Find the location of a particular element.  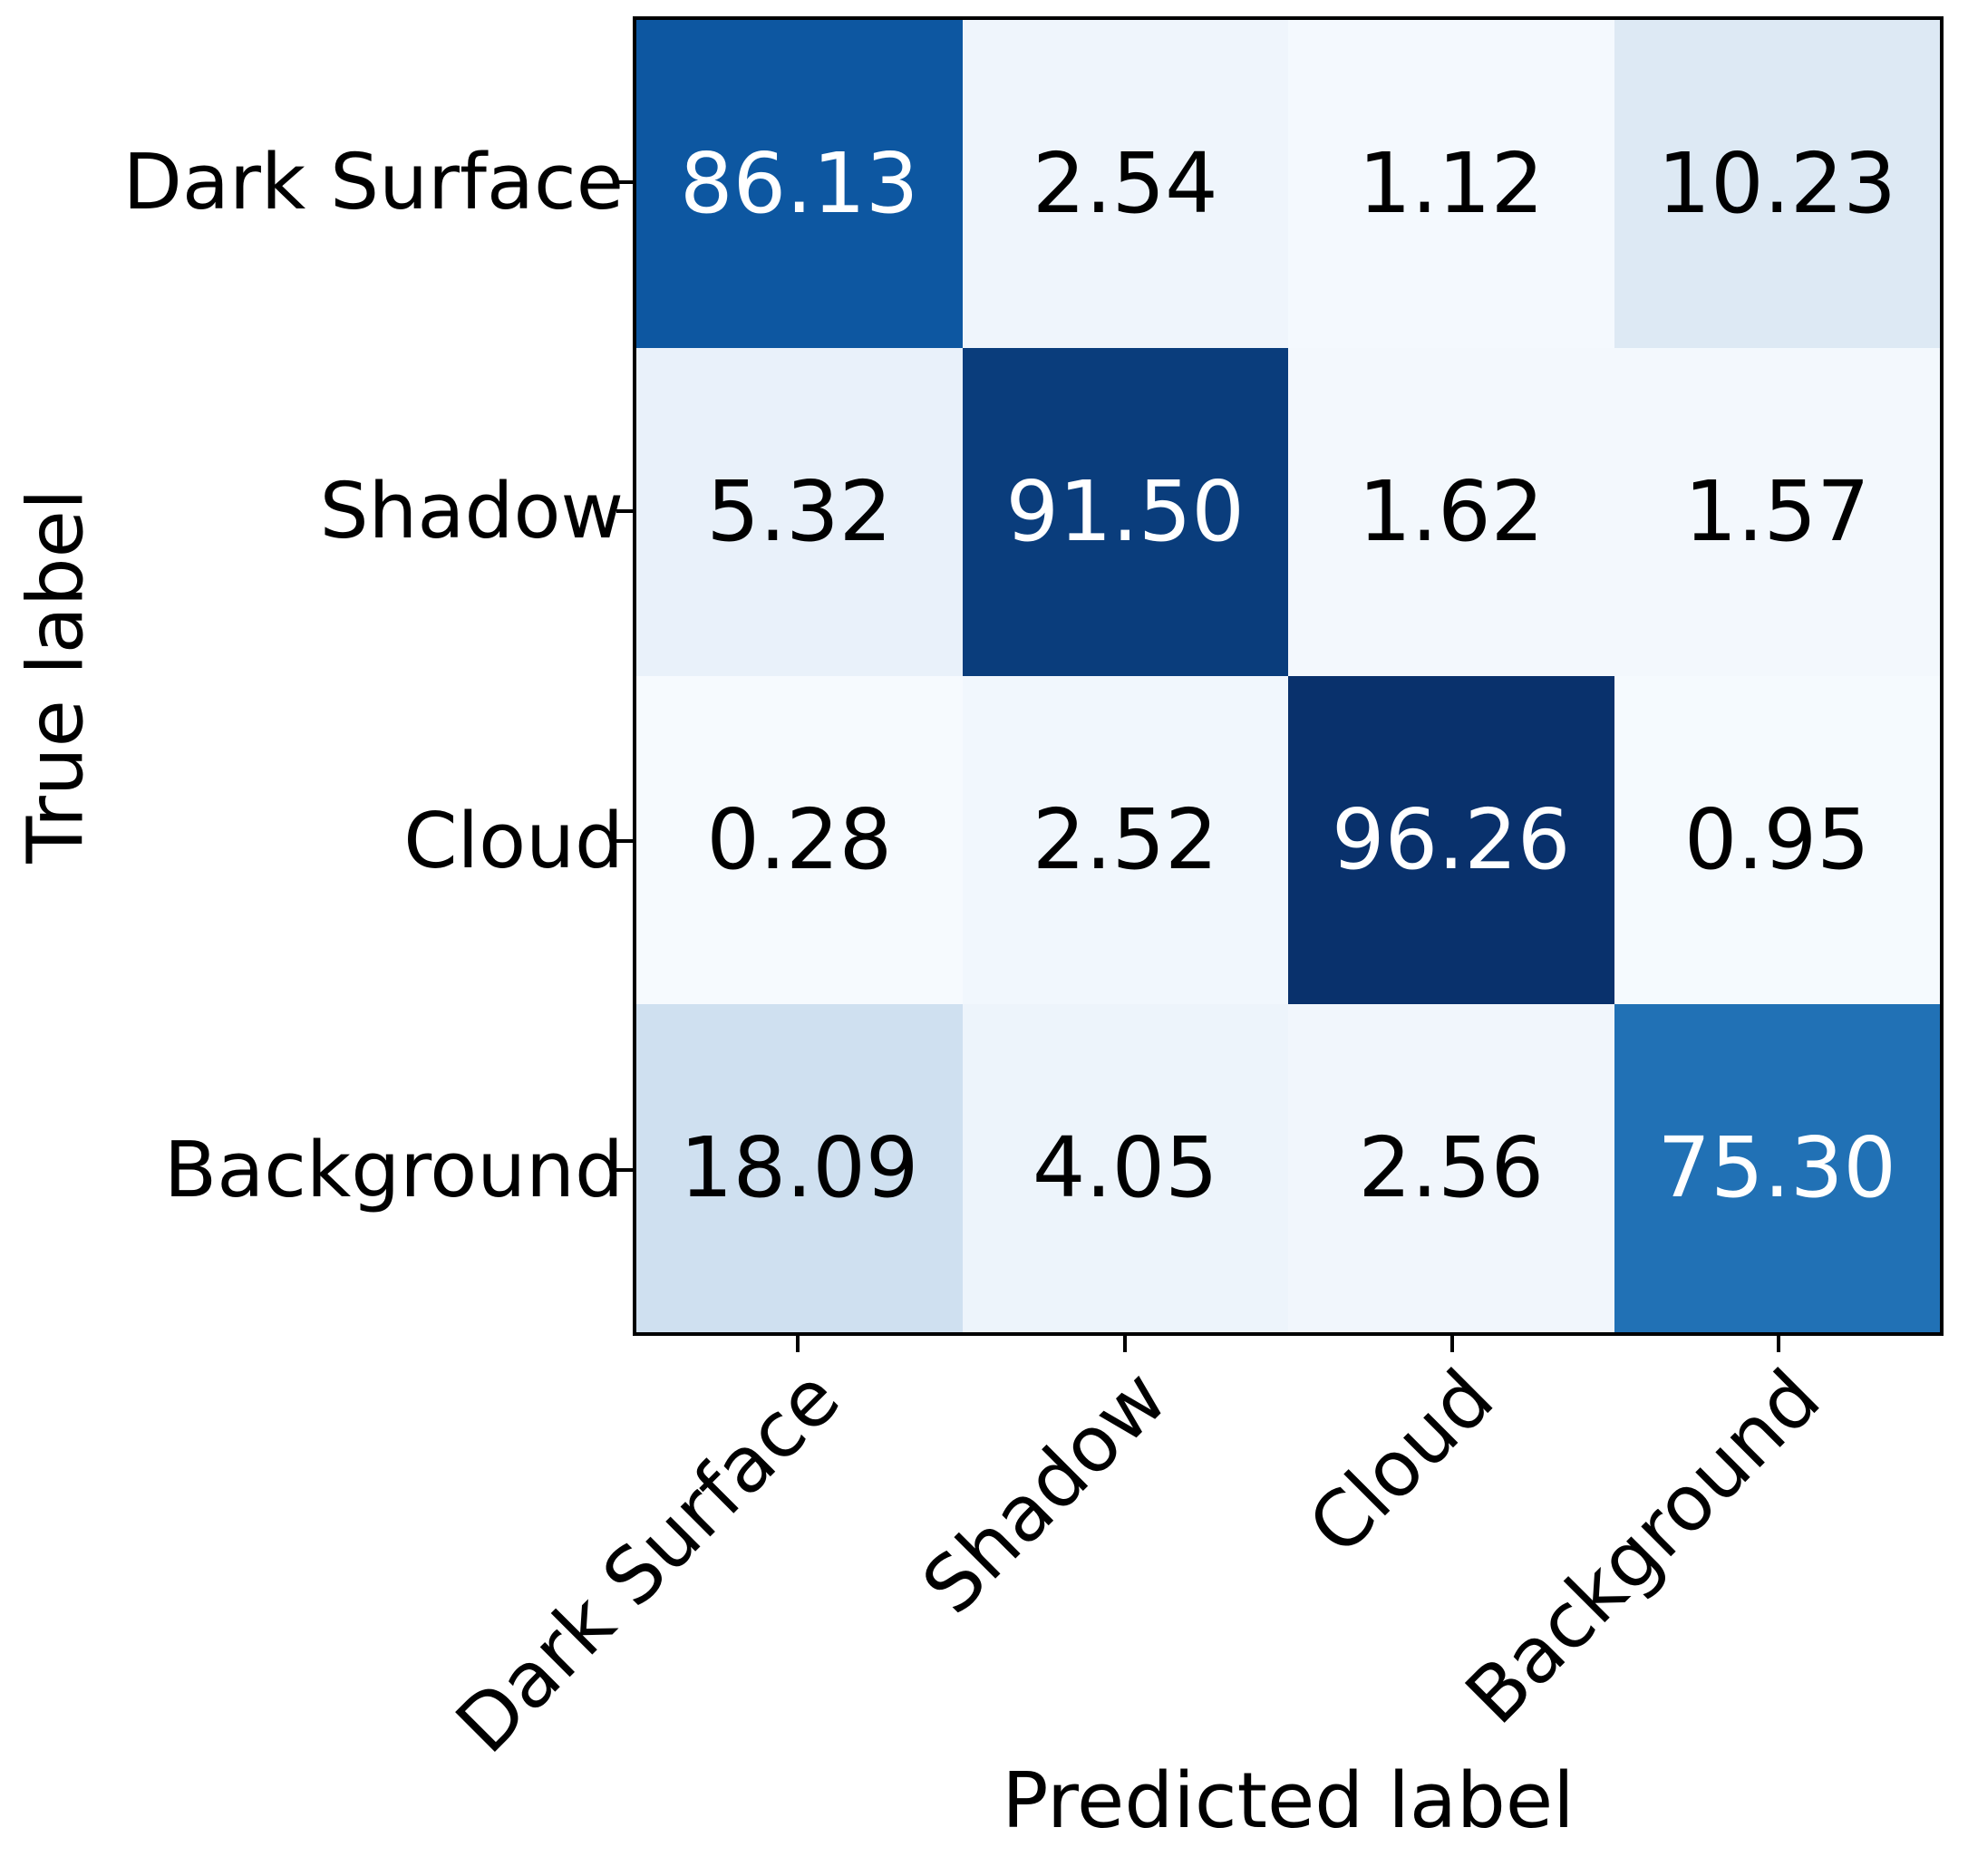

matrix-cell-r2c3: 0.95 is located at coordinates (1777, 840).